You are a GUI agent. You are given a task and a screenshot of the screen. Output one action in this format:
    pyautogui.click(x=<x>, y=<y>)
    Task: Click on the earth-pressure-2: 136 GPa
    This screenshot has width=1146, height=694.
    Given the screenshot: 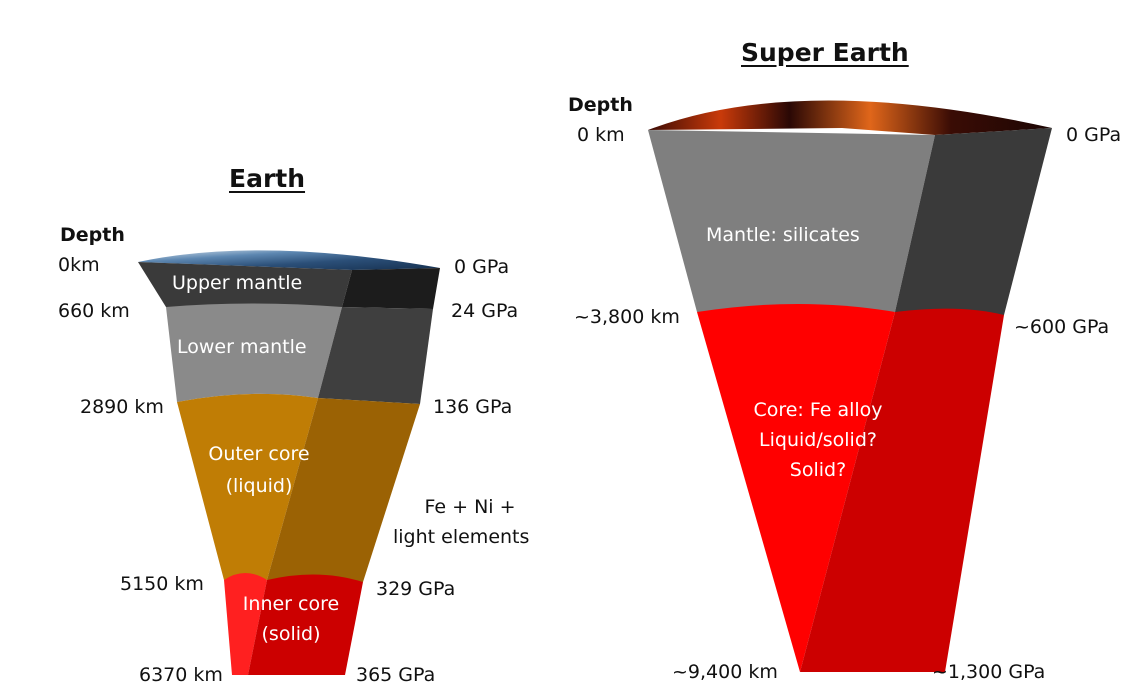 What is the action you would take?
    pyautogui.click(x=473, y=407)
    